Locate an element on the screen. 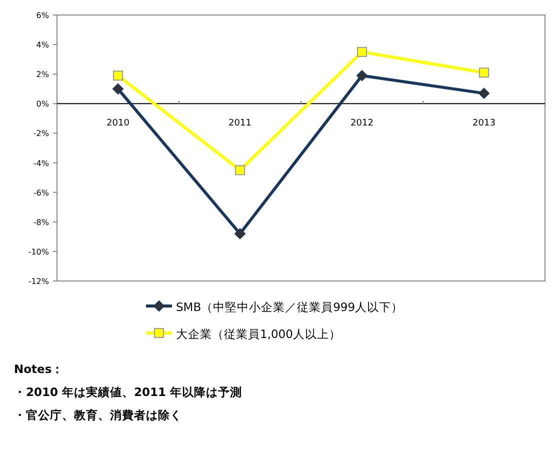 The width and height of the screenshot is (557, 450). y-tick-label: 4% is located at coordinates (43, 45).